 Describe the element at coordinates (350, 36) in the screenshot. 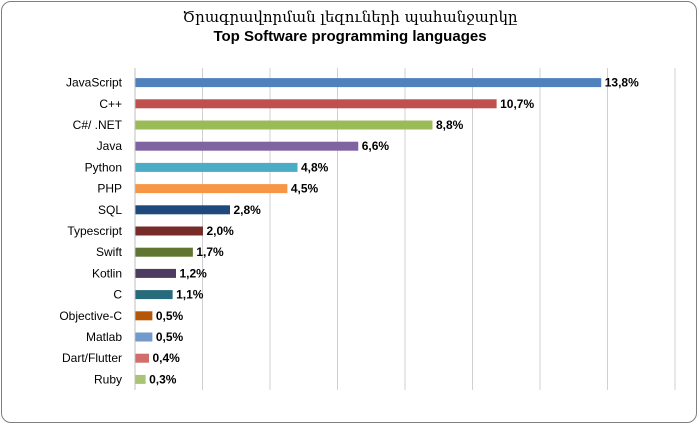

I see `chart-subtitle: Top Software programming languages` at that location.